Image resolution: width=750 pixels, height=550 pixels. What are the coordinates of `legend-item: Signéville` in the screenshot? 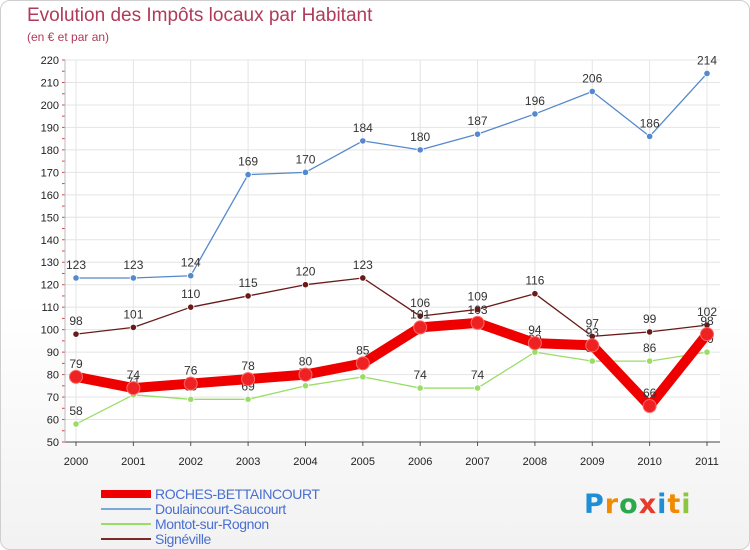 It's located at (210, 538).